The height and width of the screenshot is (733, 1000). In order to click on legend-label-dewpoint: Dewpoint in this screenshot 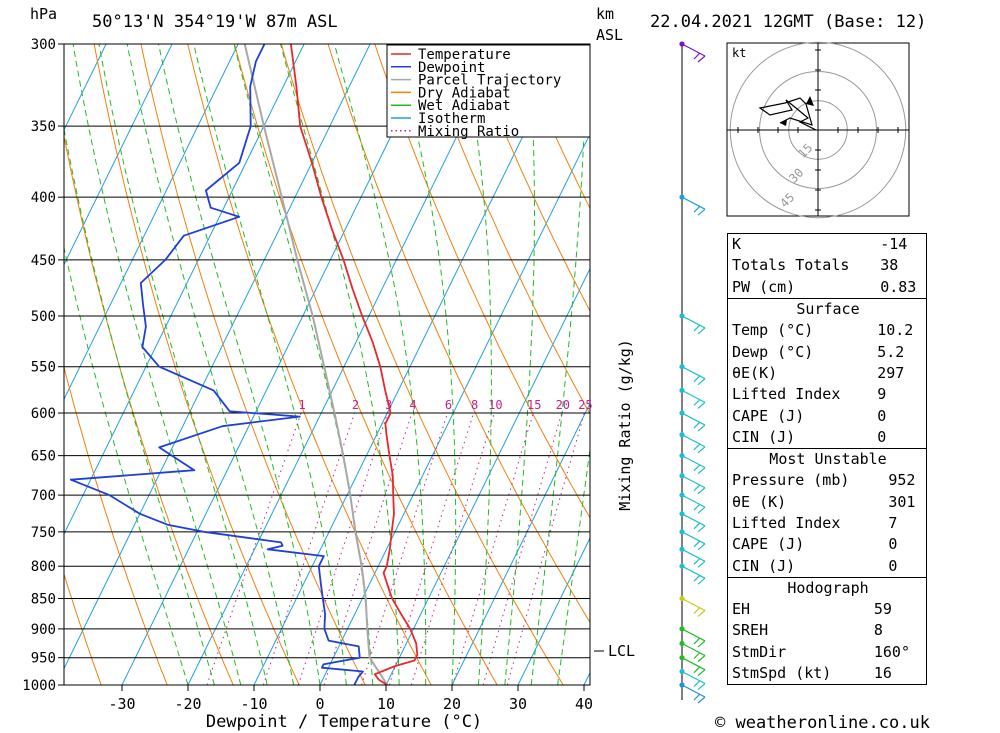, I will do `click(451, 68)`.